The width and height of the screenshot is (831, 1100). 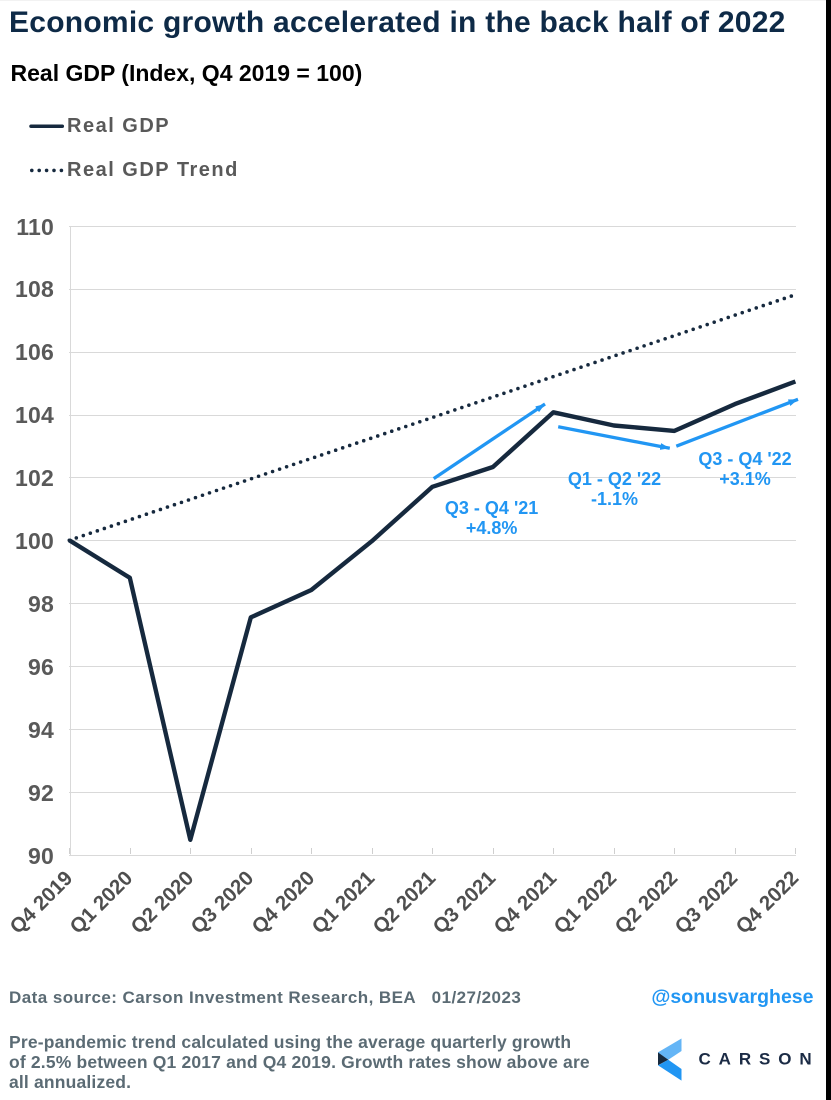 What do you see at coordinates (759, 1059) in the screenshot?
I see `svg-text: CARSON` at bounding box center [759, 1059].